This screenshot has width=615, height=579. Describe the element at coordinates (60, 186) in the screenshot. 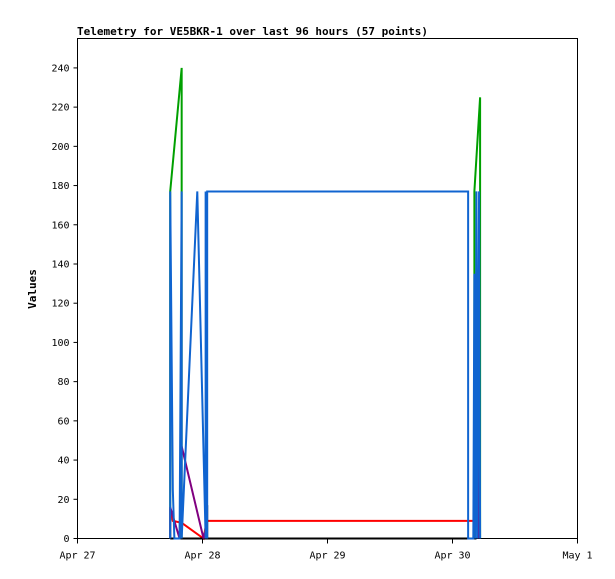

I see `y-tick-label: 180` at that location.